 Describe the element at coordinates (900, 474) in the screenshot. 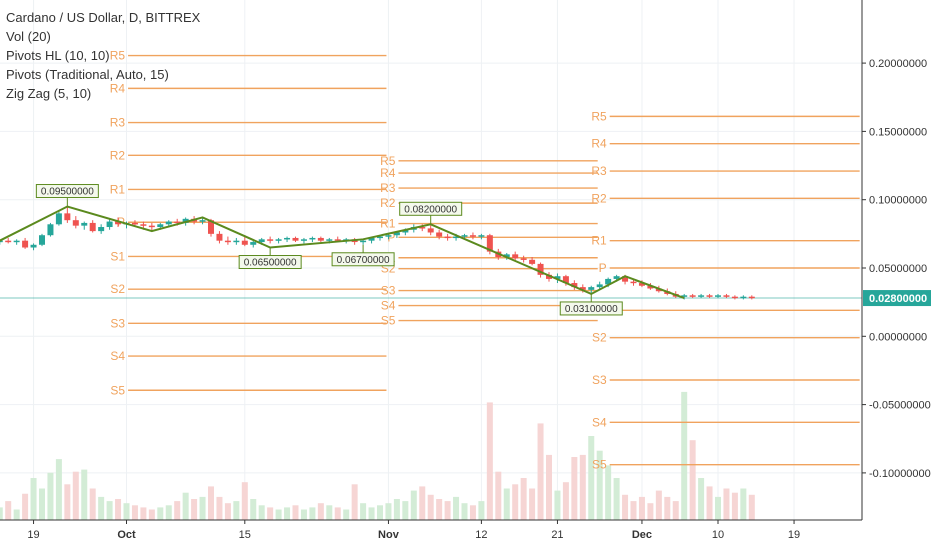

I see `price-tick-label: -0.10000000` at that location.